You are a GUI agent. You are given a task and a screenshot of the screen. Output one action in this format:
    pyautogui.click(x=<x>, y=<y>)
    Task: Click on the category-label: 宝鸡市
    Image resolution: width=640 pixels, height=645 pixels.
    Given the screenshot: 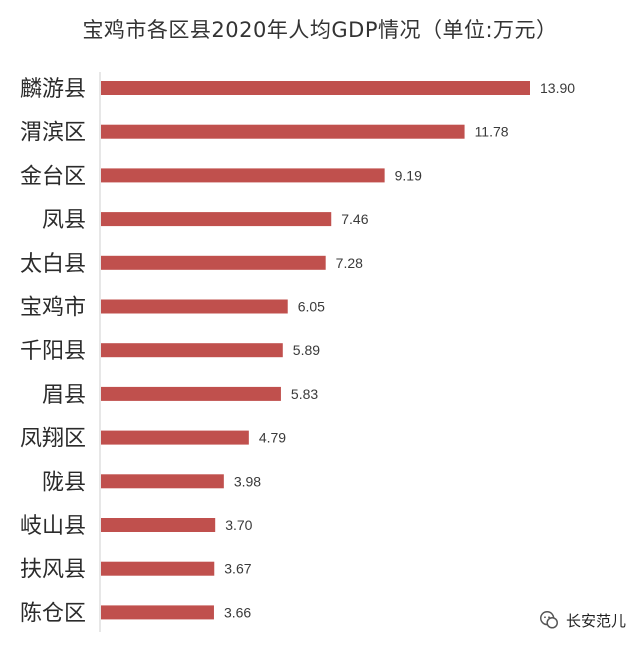 What is the action you would take?
    pyautogui.click(x=53, y=308)
    